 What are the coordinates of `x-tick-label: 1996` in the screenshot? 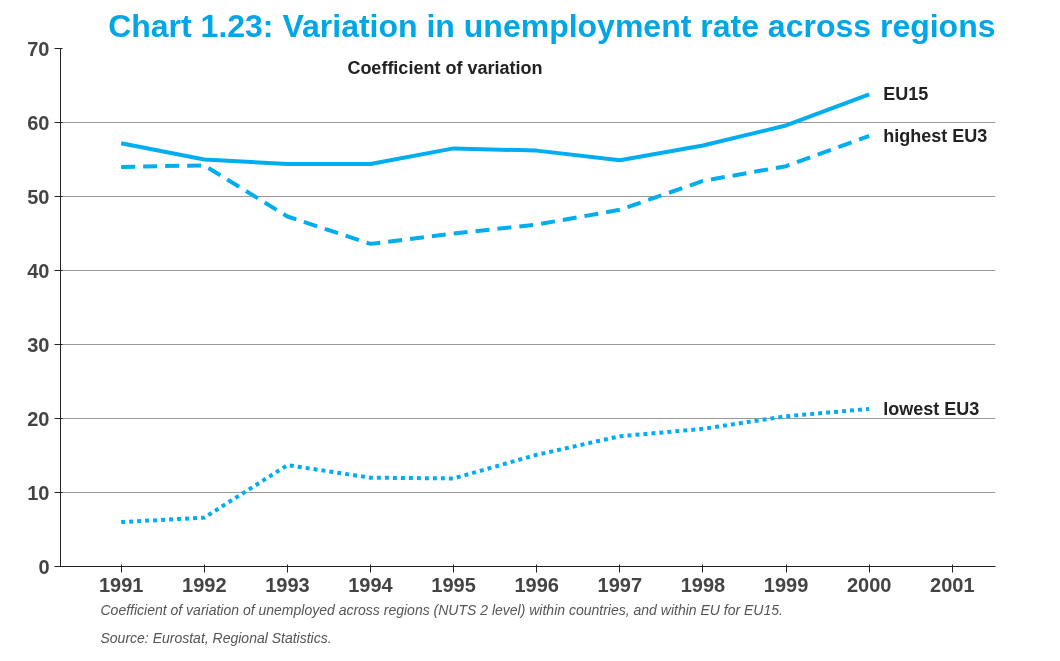 It's located at (536, 584).